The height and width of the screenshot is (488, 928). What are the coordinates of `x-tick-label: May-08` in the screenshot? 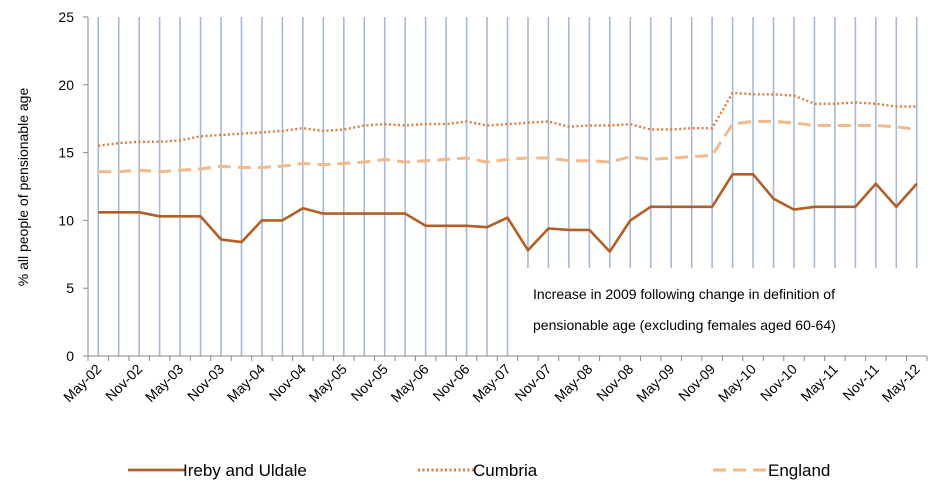 It's located at (573, 383).